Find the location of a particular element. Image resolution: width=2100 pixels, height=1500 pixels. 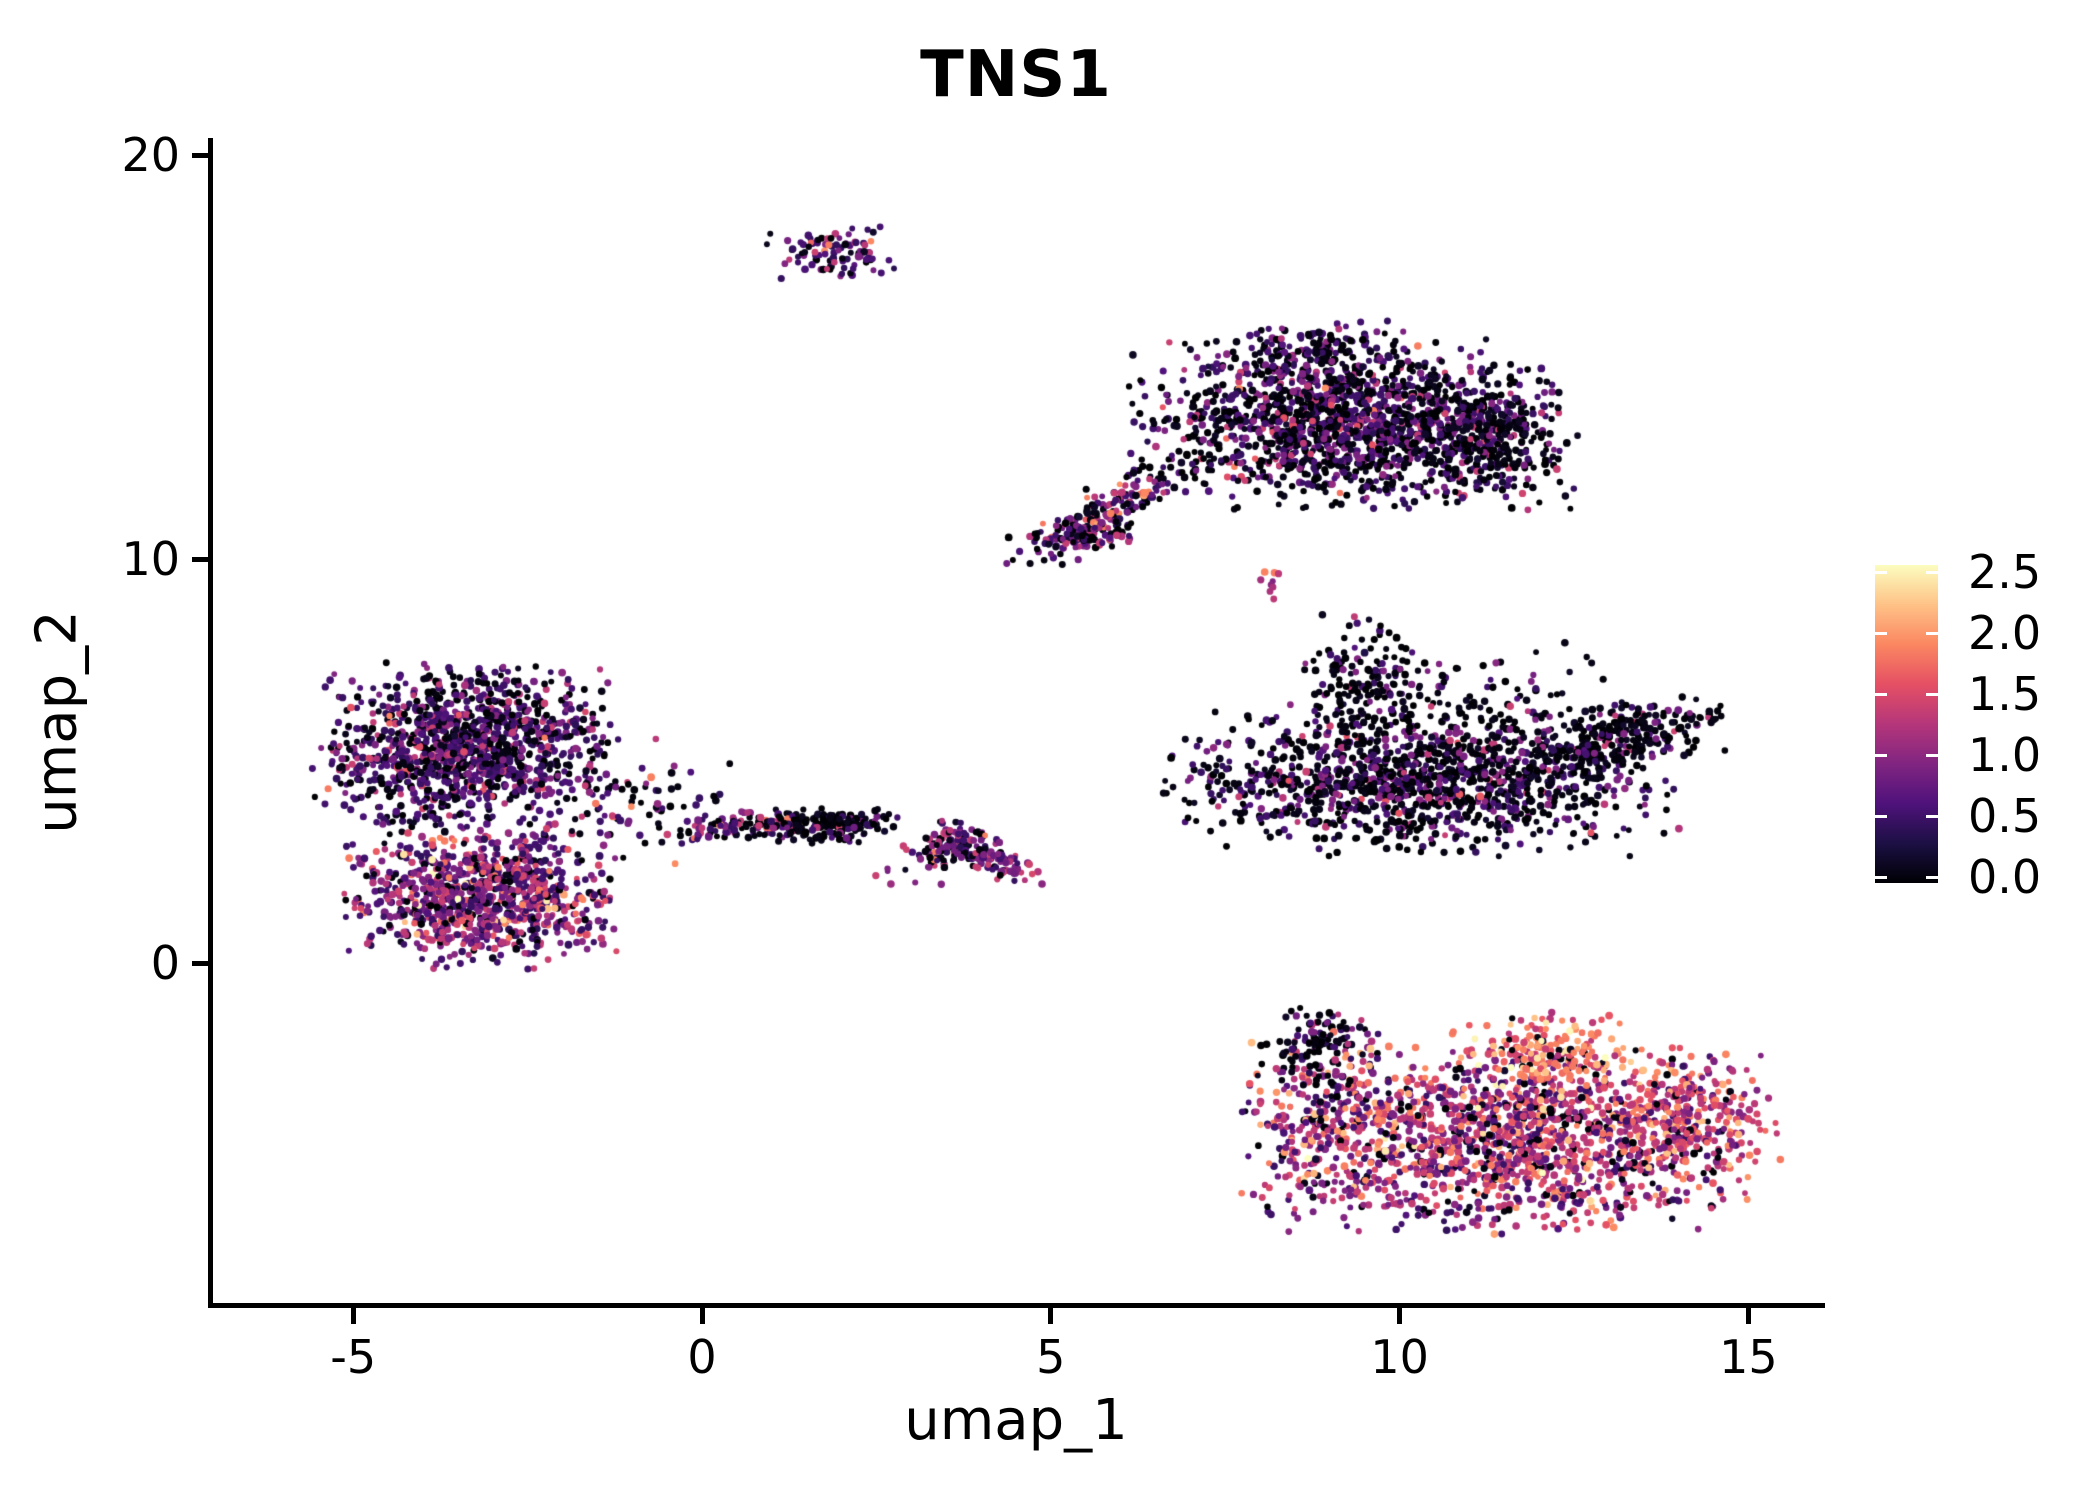

colorbar-tick-label: 2.5 is located at coordinates (2005, 572).